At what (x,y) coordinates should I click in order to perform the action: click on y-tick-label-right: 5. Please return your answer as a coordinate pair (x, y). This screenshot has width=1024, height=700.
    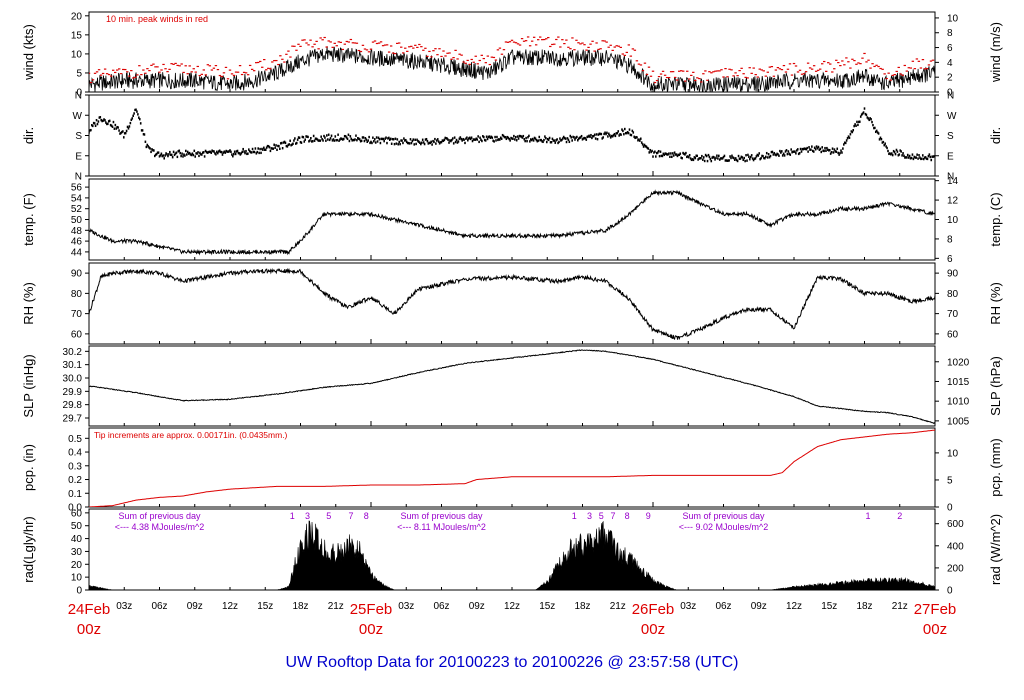
    Looking at the image, I should click on (950, 480).